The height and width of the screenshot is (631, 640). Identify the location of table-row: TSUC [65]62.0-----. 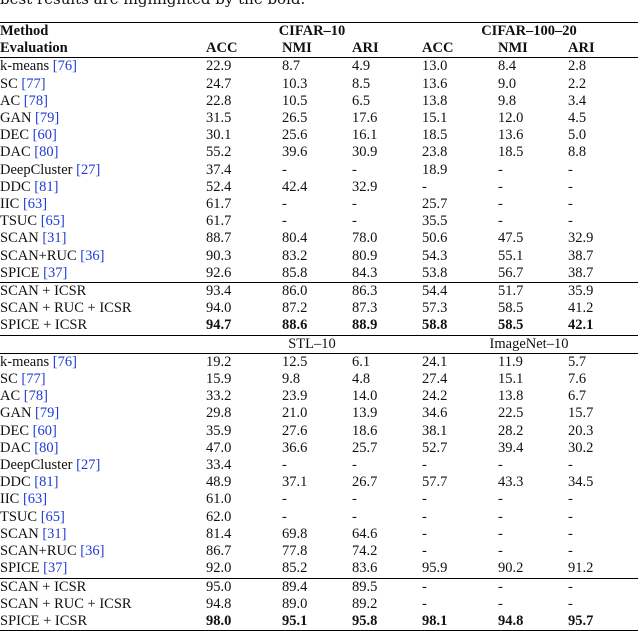
(319, 517).